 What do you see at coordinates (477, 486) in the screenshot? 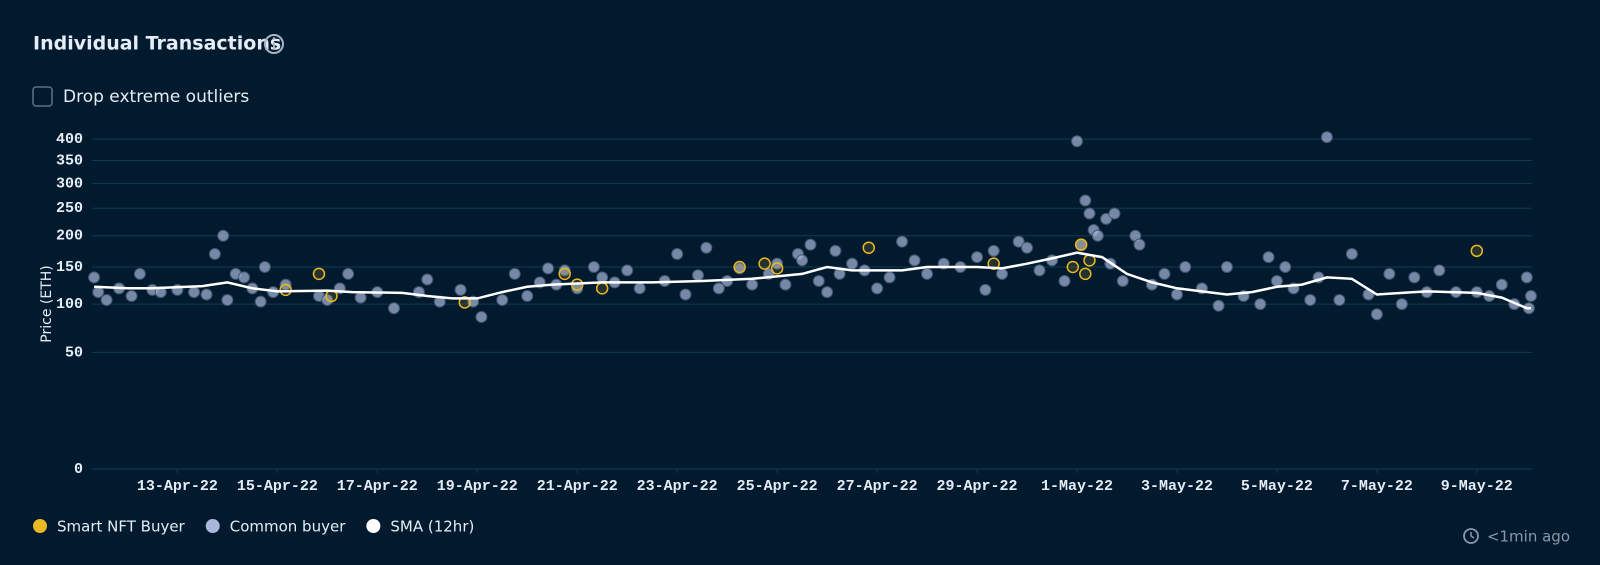
I see `x-tick-label: 19-Apr-22` at bounding box center [477, 486].